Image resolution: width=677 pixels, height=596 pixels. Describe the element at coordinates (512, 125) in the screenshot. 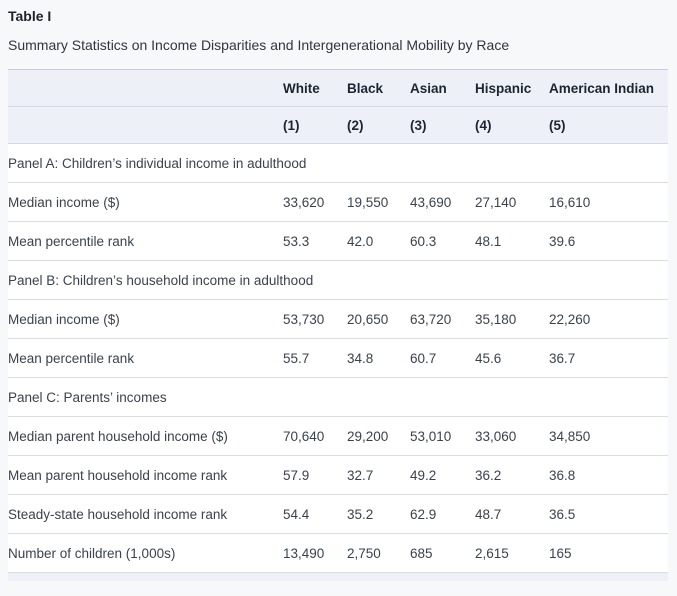

I see `column-number: (4)` at that location.